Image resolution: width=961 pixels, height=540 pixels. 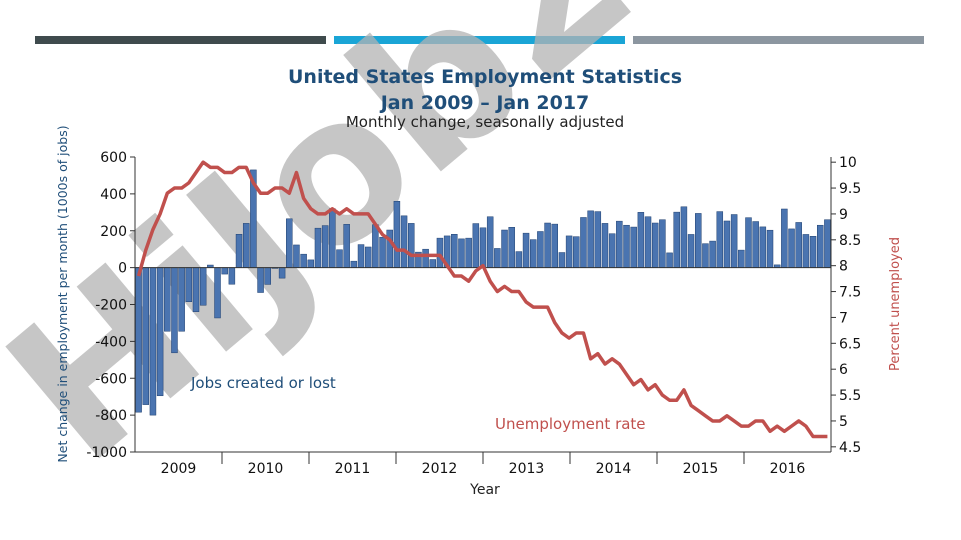 I want to click on right-tick-label: 7, so click(x=843, y=318).